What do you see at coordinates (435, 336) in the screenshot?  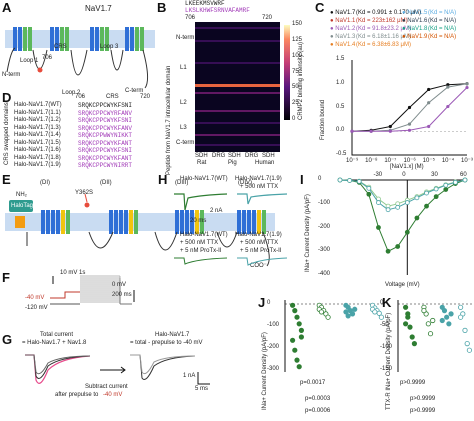 I see `panel-k-plot` at bounding box center [435, 336].